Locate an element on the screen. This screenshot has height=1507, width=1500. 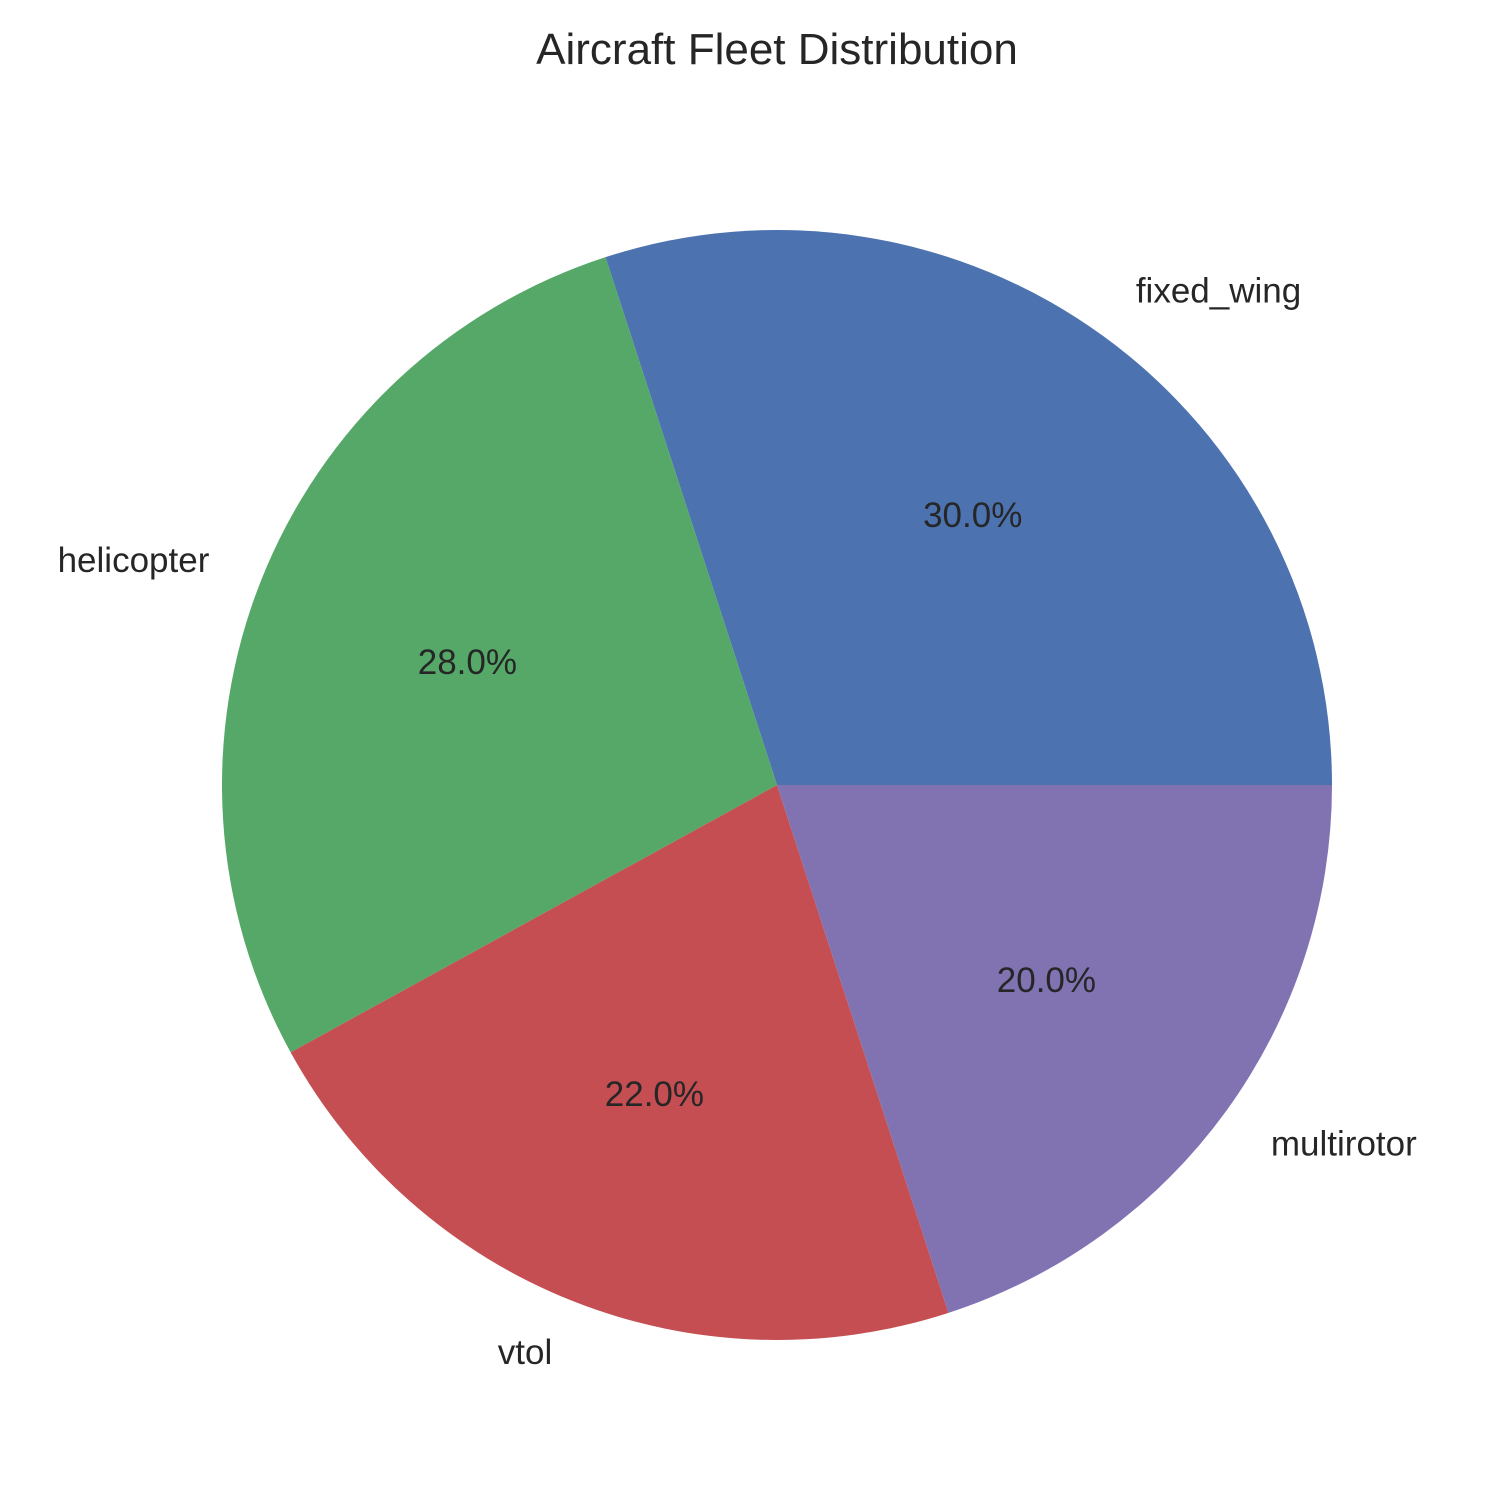
category-label-fixed-wing: fixed_wing is located at coordinates (1218, 291).